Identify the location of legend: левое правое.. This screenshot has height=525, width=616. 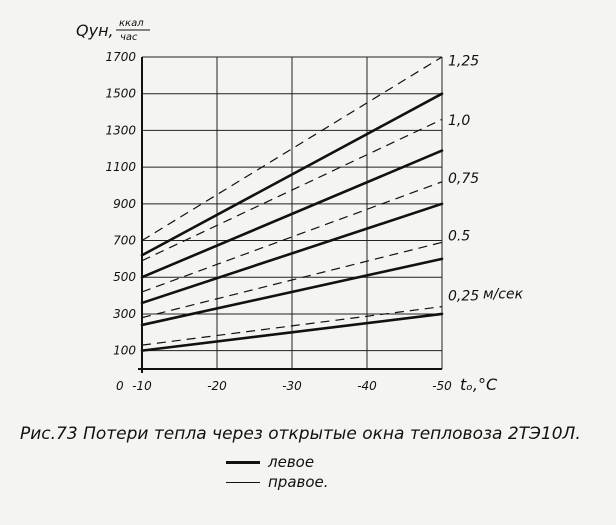
(277, 472).